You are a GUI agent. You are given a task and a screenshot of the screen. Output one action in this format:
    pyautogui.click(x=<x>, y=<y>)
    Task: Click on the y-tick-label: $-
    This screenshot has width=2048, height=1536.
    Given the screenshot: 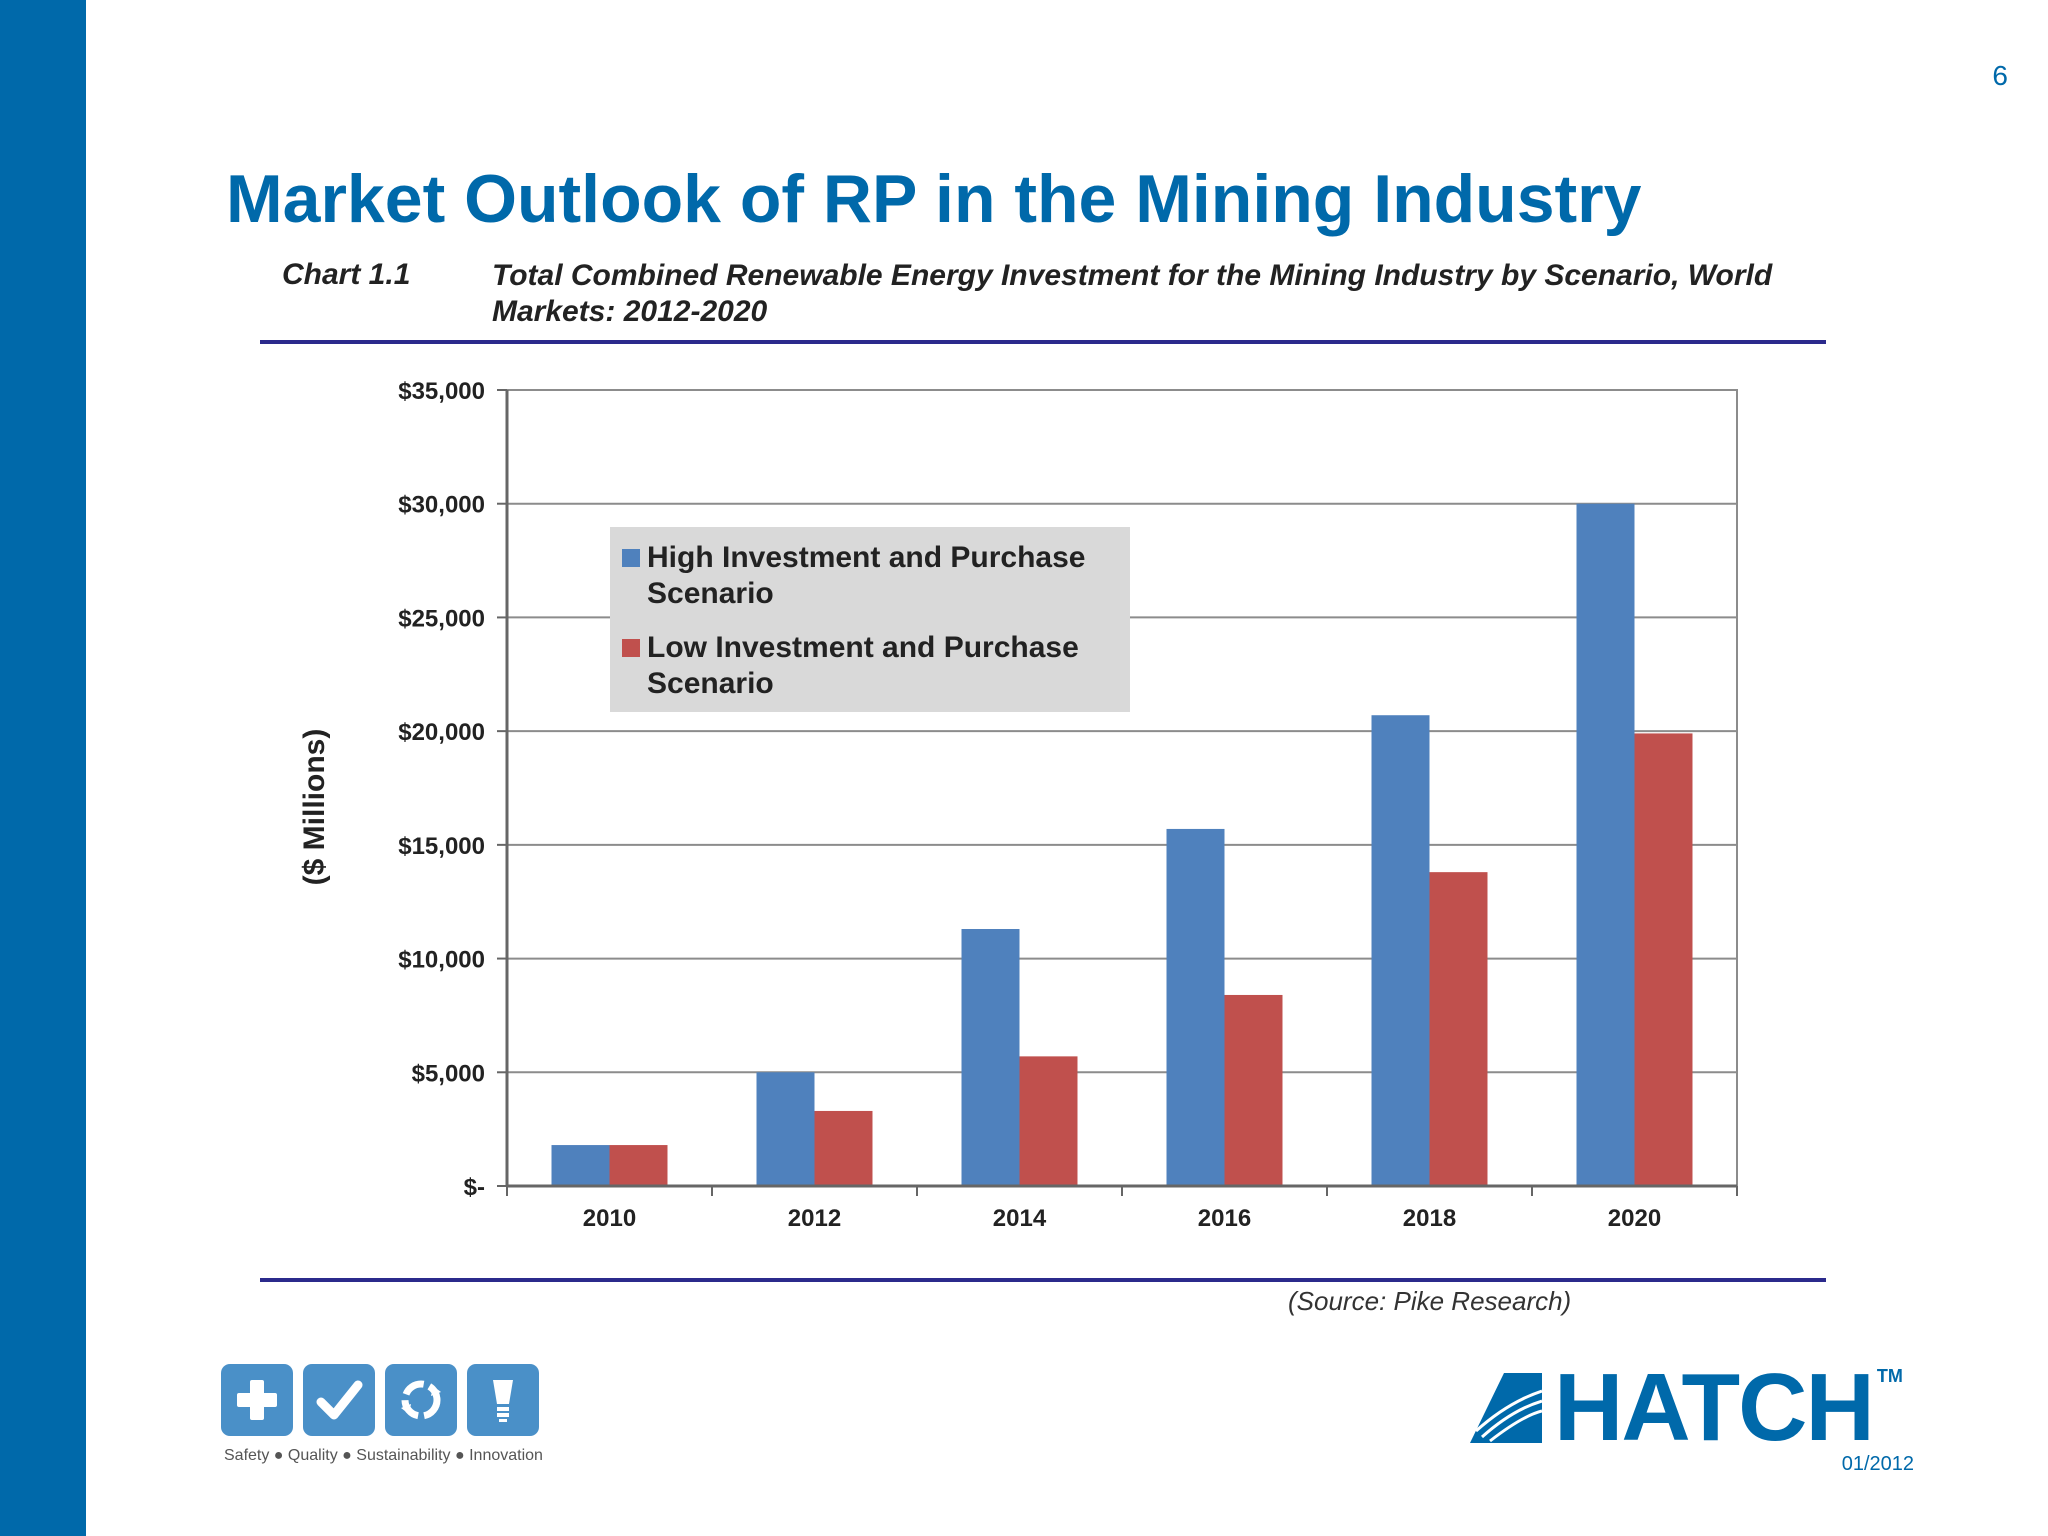 What is the action you would take?
    pyautogui.click(x=474, y=1187)
    